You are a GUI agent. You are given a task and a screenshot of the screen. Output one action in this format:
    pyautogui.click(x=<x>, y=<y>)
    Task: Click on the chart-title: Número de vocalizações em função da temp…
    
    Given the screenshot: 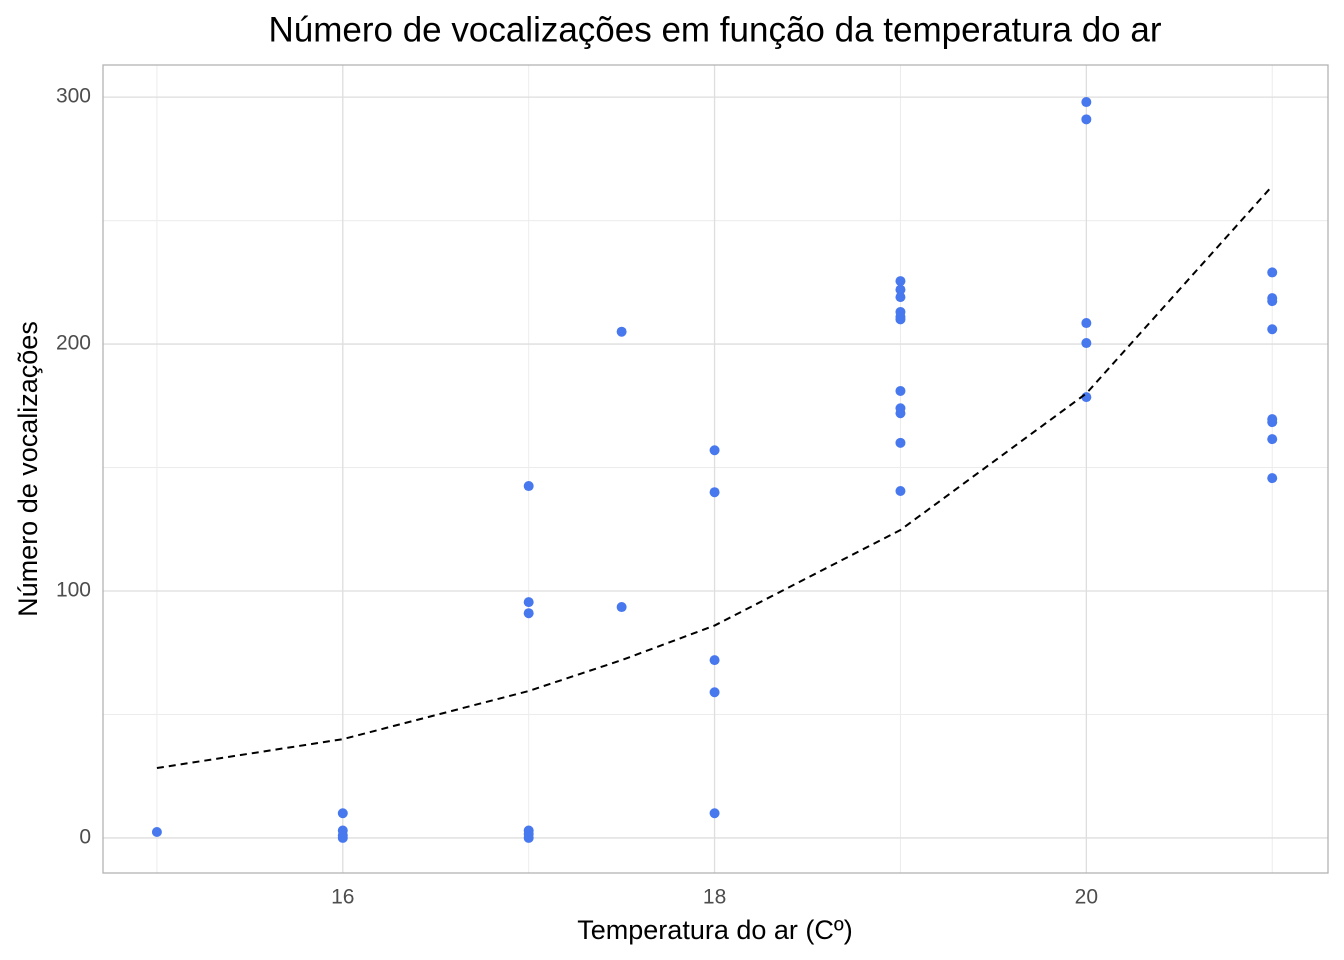 What is the action you would take?
    pyautogui.click(x=715, y=29)
    